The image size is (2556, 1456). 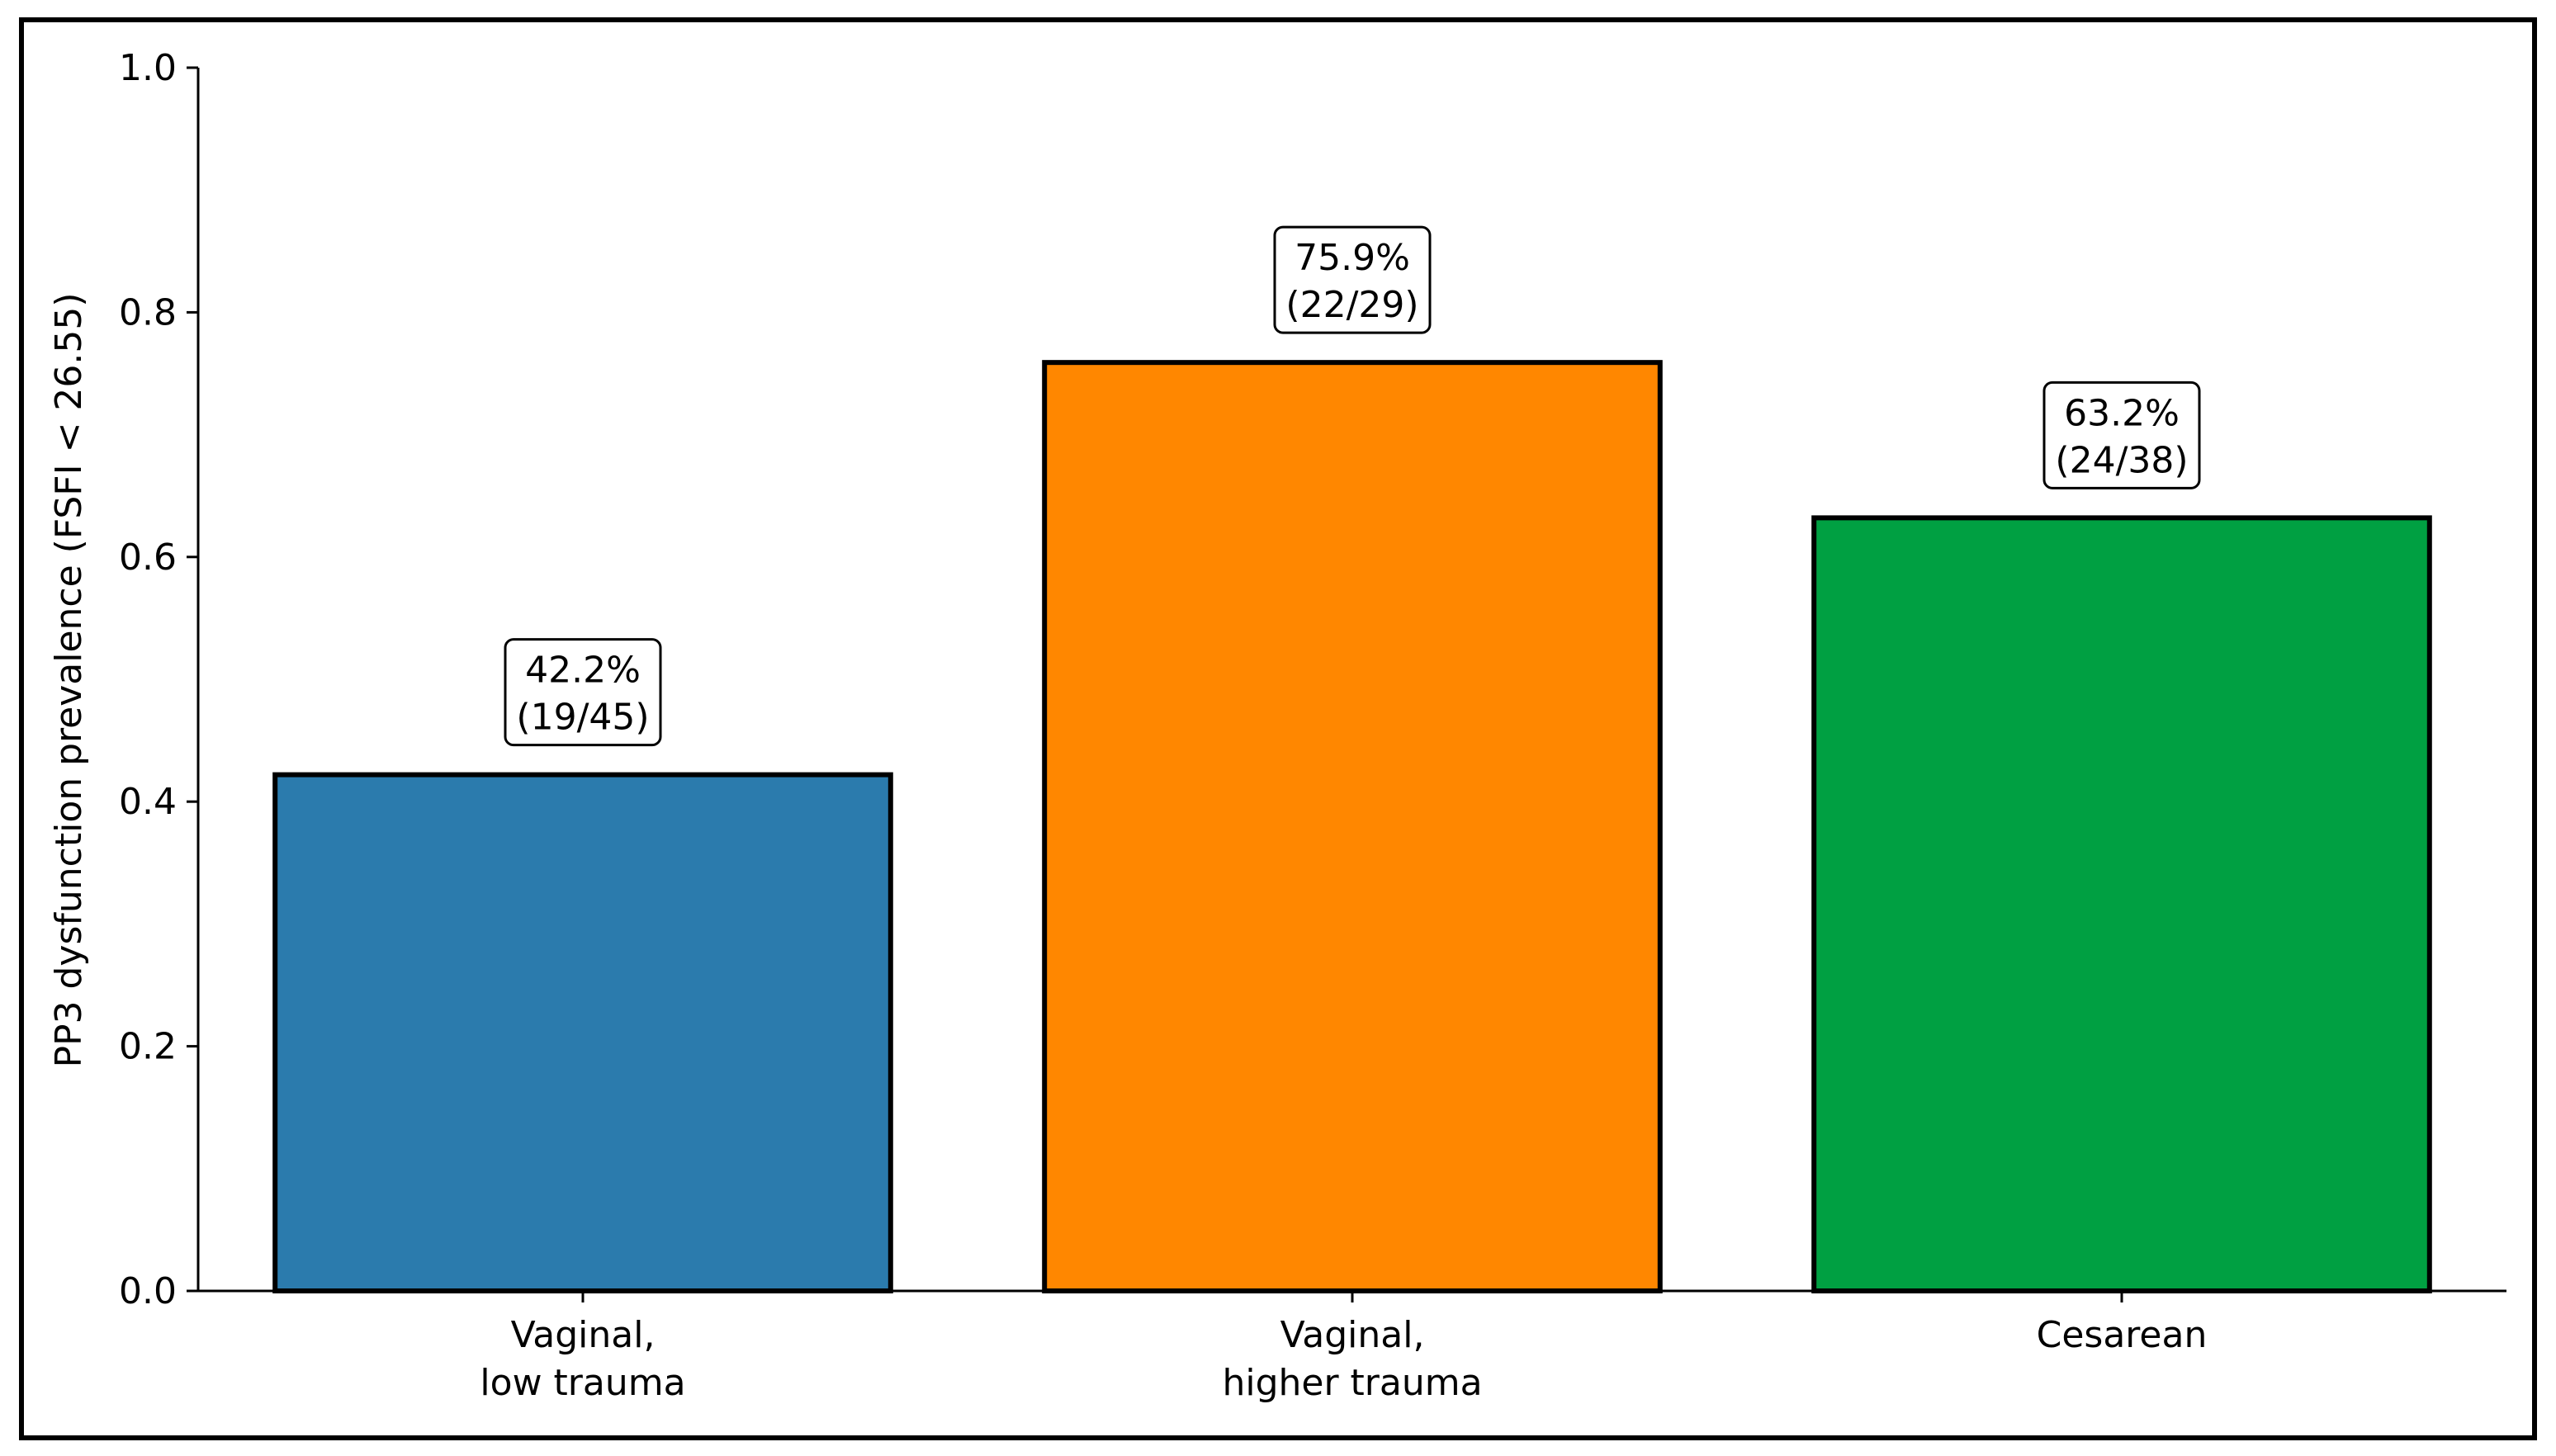 I want to click on data-label: 42.2%, so click(x=583, y=671).